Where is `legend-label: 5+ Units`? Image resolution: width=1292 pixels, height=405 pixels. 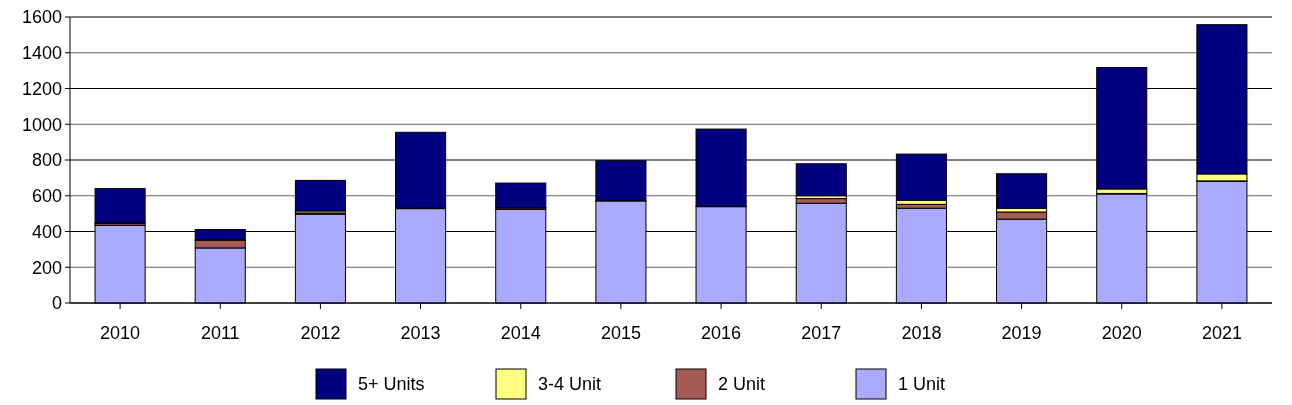 legend-label: 5+ Units is located at coordinates (391, 384).